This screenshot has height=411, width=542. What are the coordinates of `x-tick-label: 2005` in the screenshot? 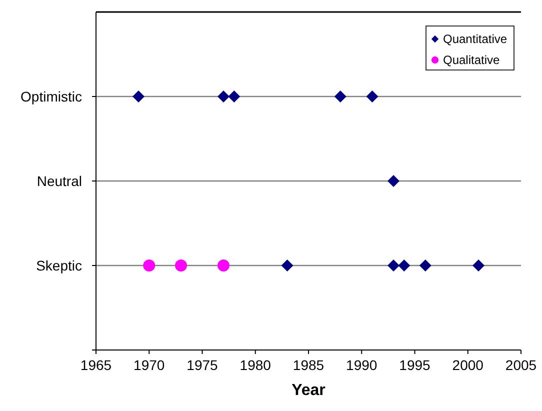 It's located at (521, 365).